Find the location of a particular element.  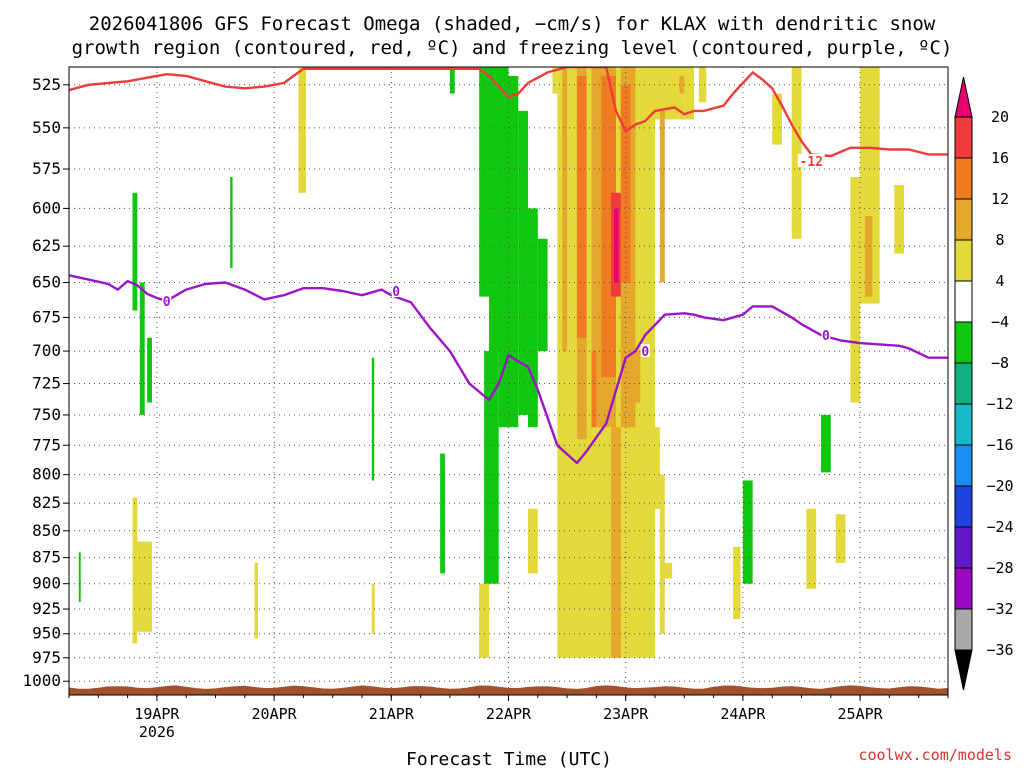

y-tick-label: 850 is located at coordinates (46, 530).